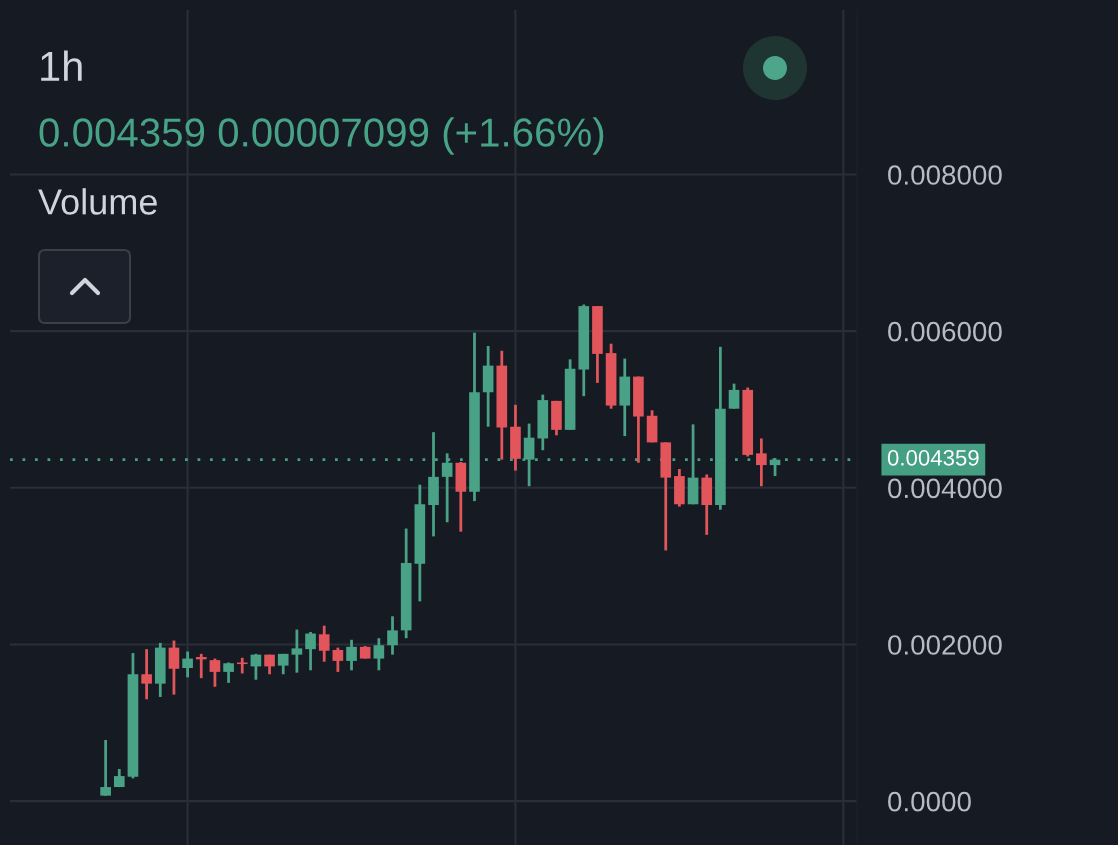  What do you see at coordinates (945, 331) in the screenshot?
I see `y-tick-label: 0.006000` at bounding box center [945, 331].